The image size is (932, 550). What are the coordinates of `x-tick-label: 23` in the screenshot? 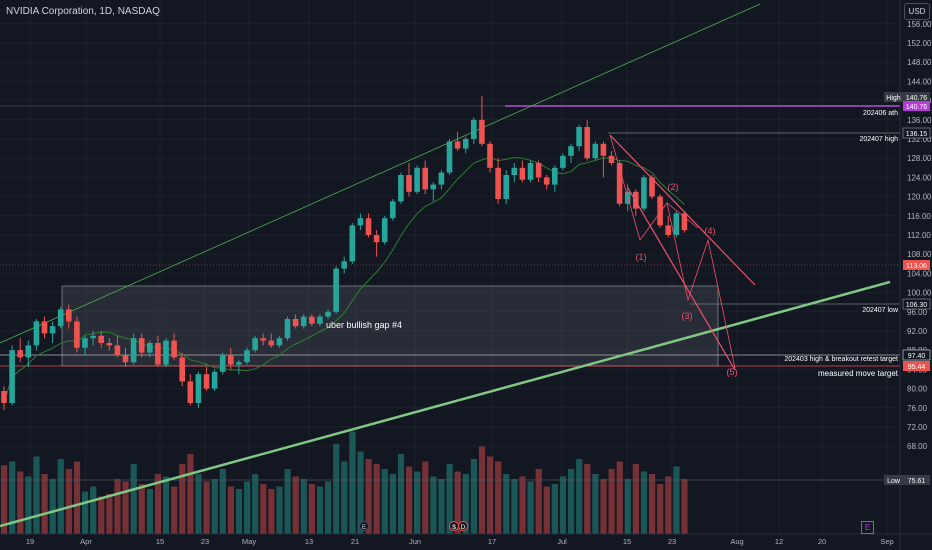 It's located at (205, 541).